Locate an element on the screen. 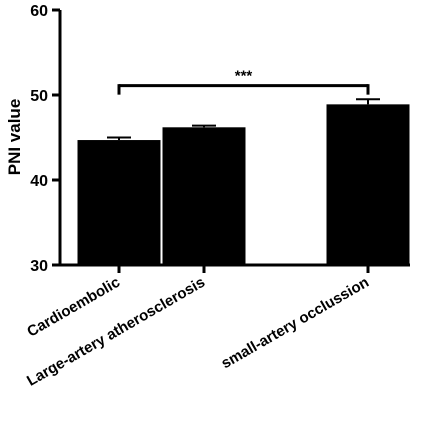  y-tick-label: 30 is located at coordinates (39, 266).